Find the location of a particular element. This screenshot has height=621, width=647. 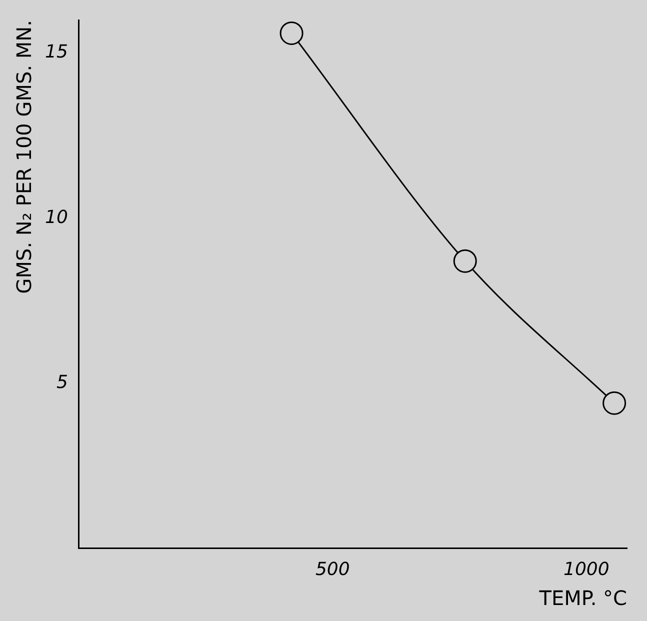

y-tick-label: 5 is located at coordinates (62, 382).